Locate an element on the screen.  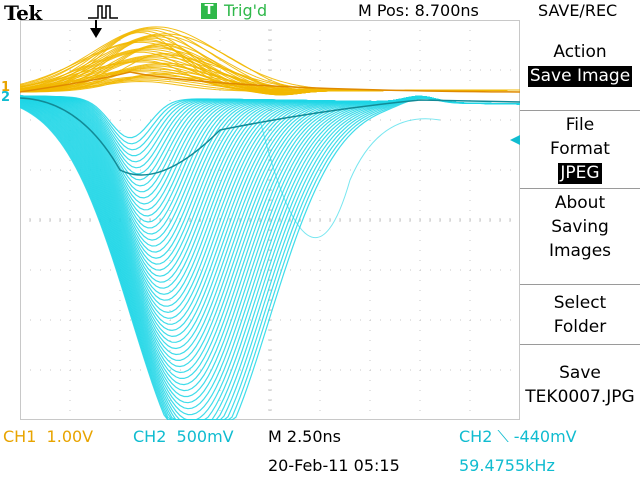
timebase: M 2.50ns is located at coordinates (304, 436).